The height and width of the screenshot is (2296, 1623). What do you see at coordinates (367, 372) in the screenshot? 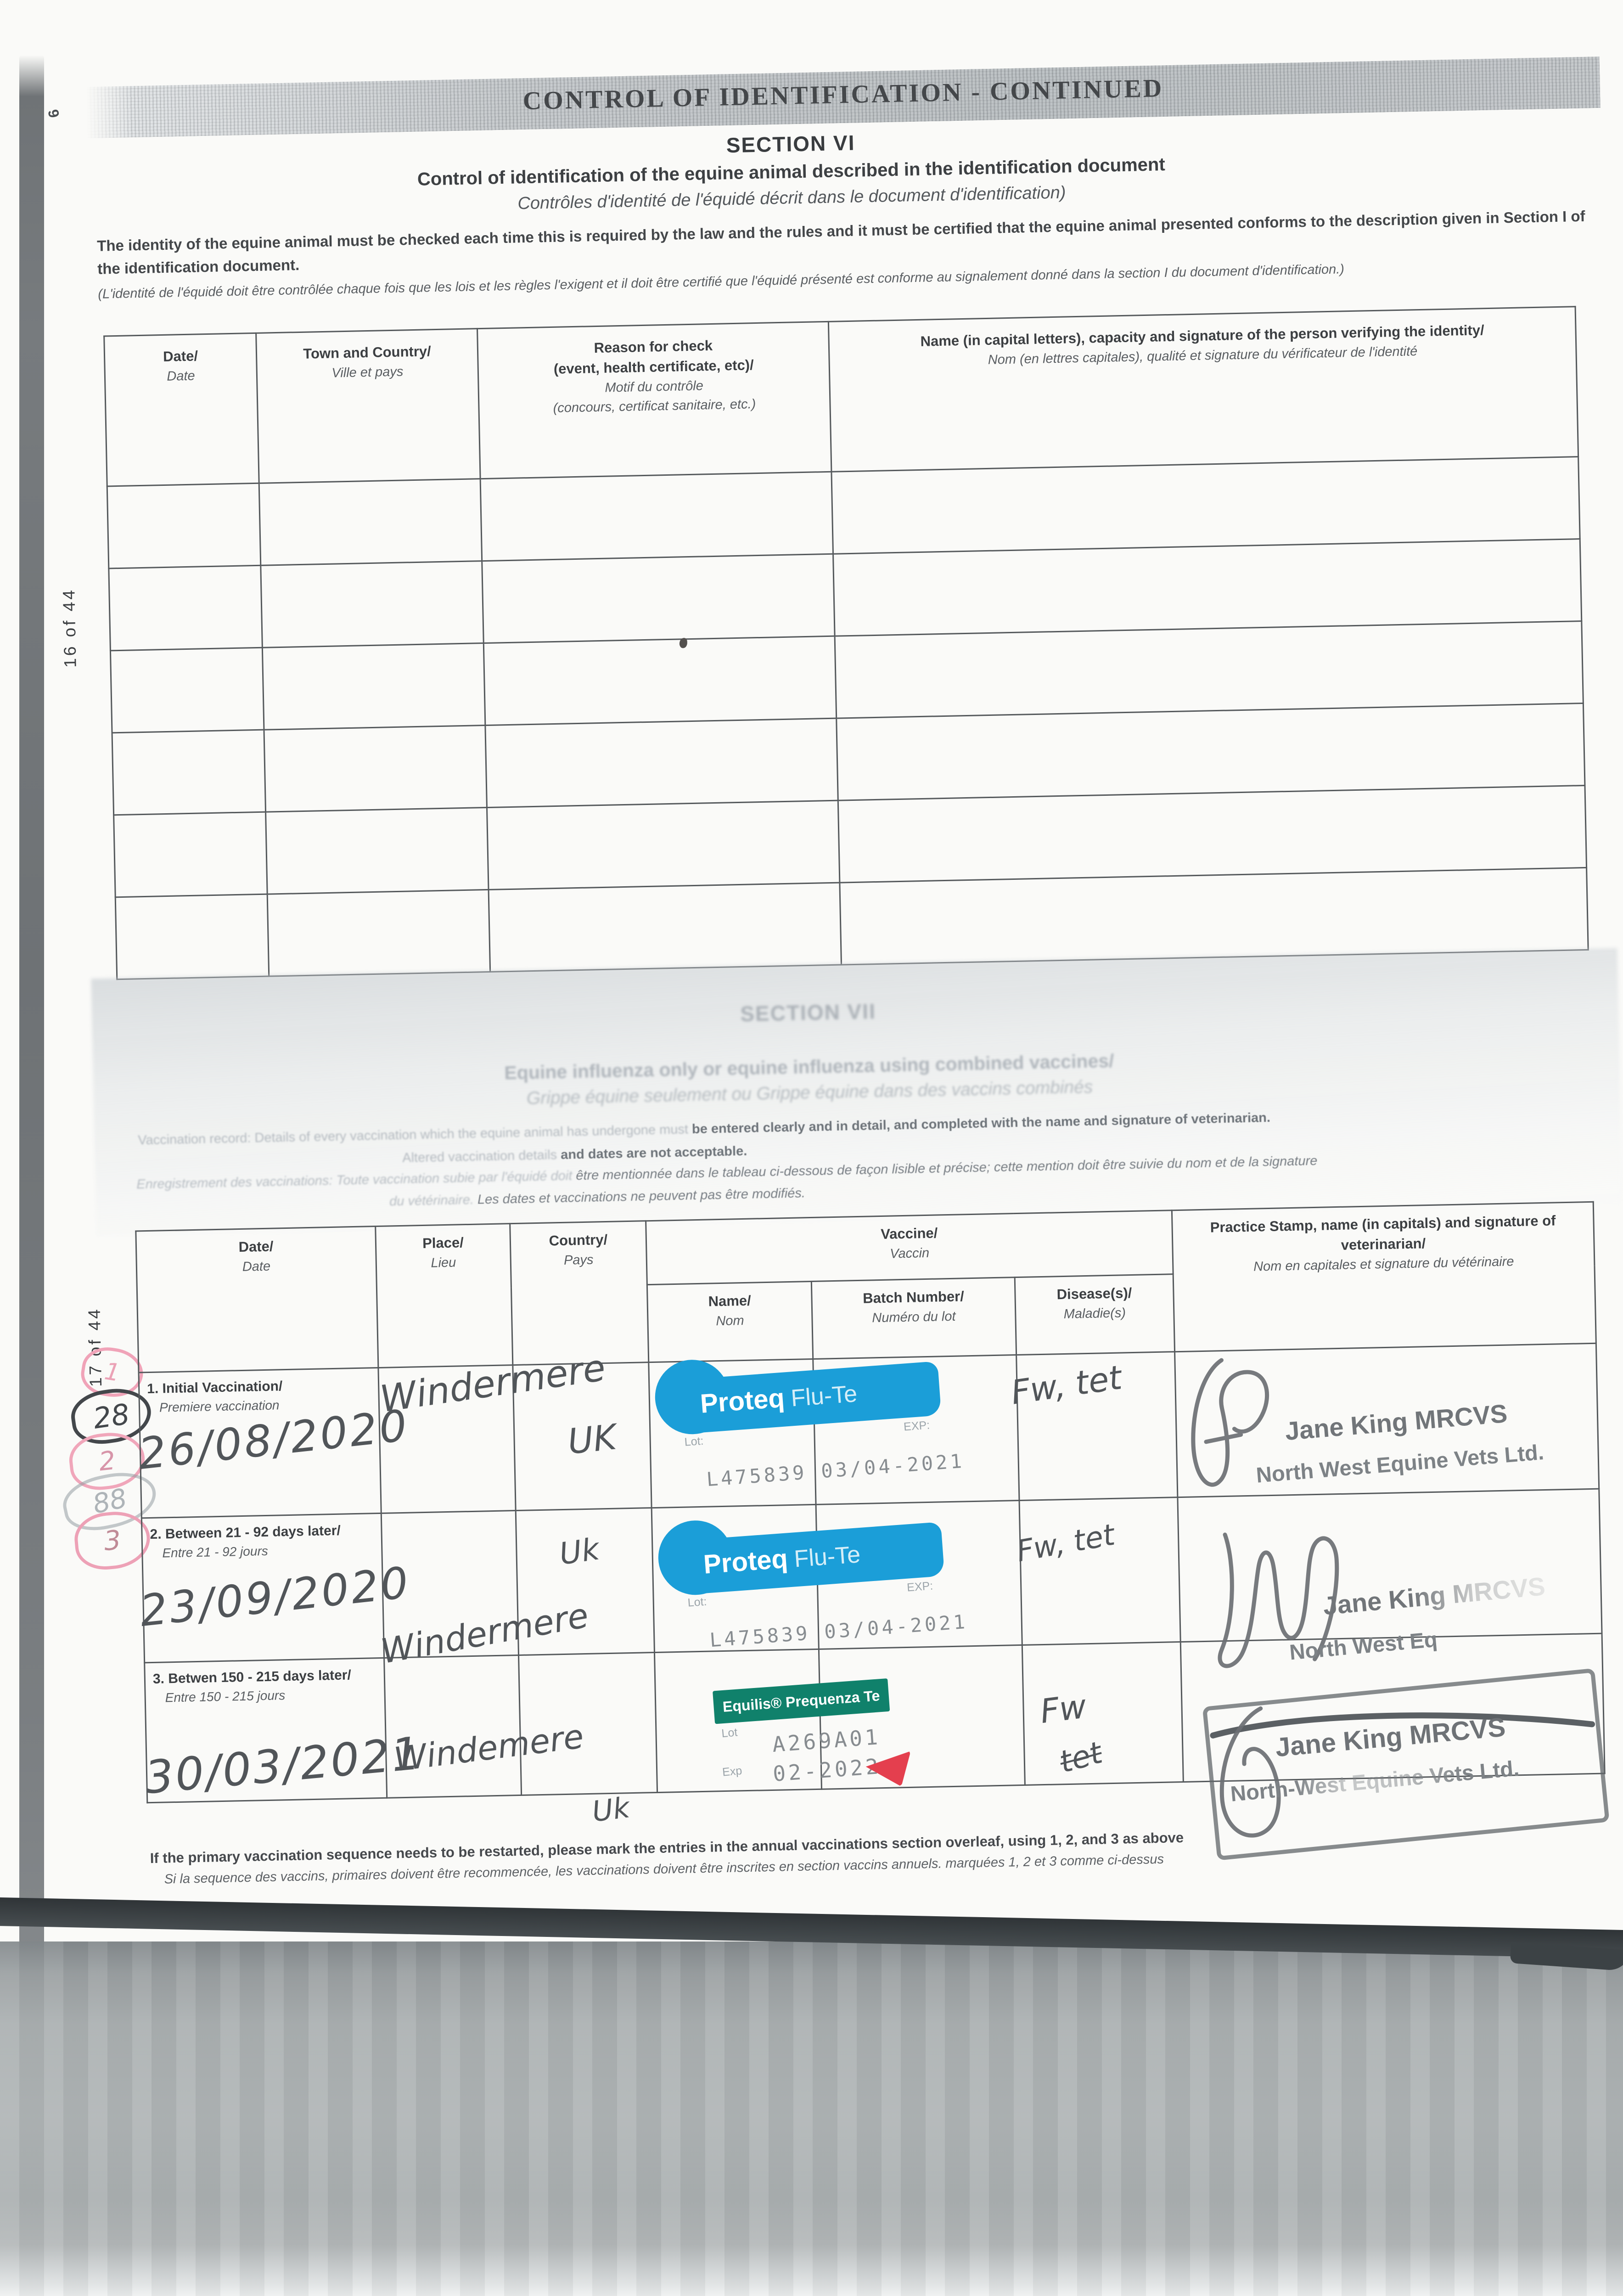
I see `col-town-fr: Ville et pays` at bounding box center [367, 372].